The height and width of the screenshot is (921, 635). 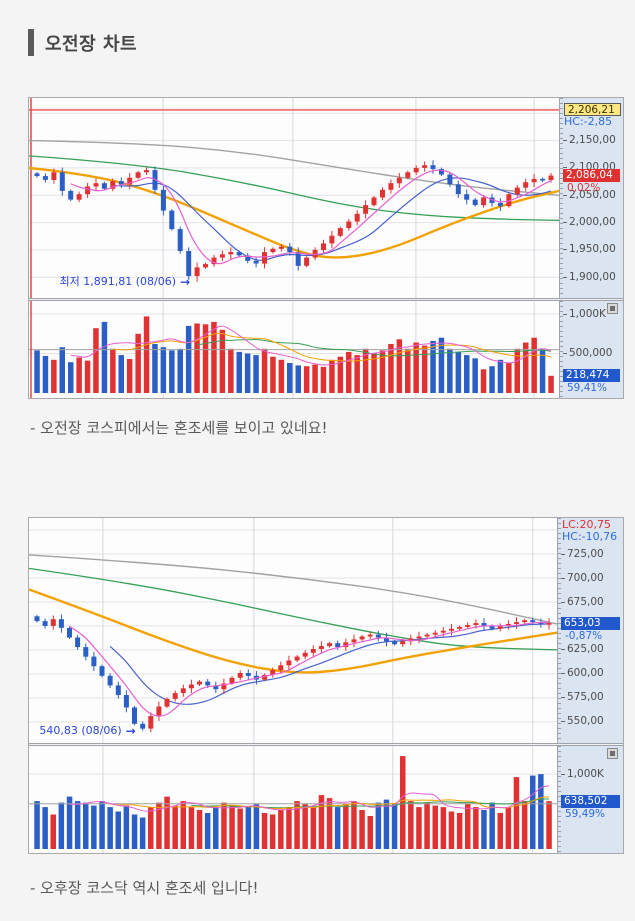 I want to click on price-tick-label: 2,150,00, so click(x=589, y=140).